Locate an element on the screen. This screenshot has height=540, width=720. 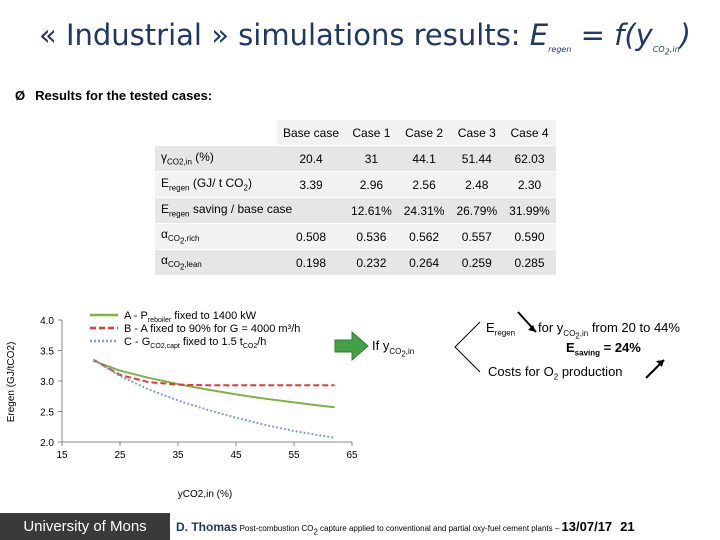
row-label: αCO2,lean is located at coordinates (216, 262).